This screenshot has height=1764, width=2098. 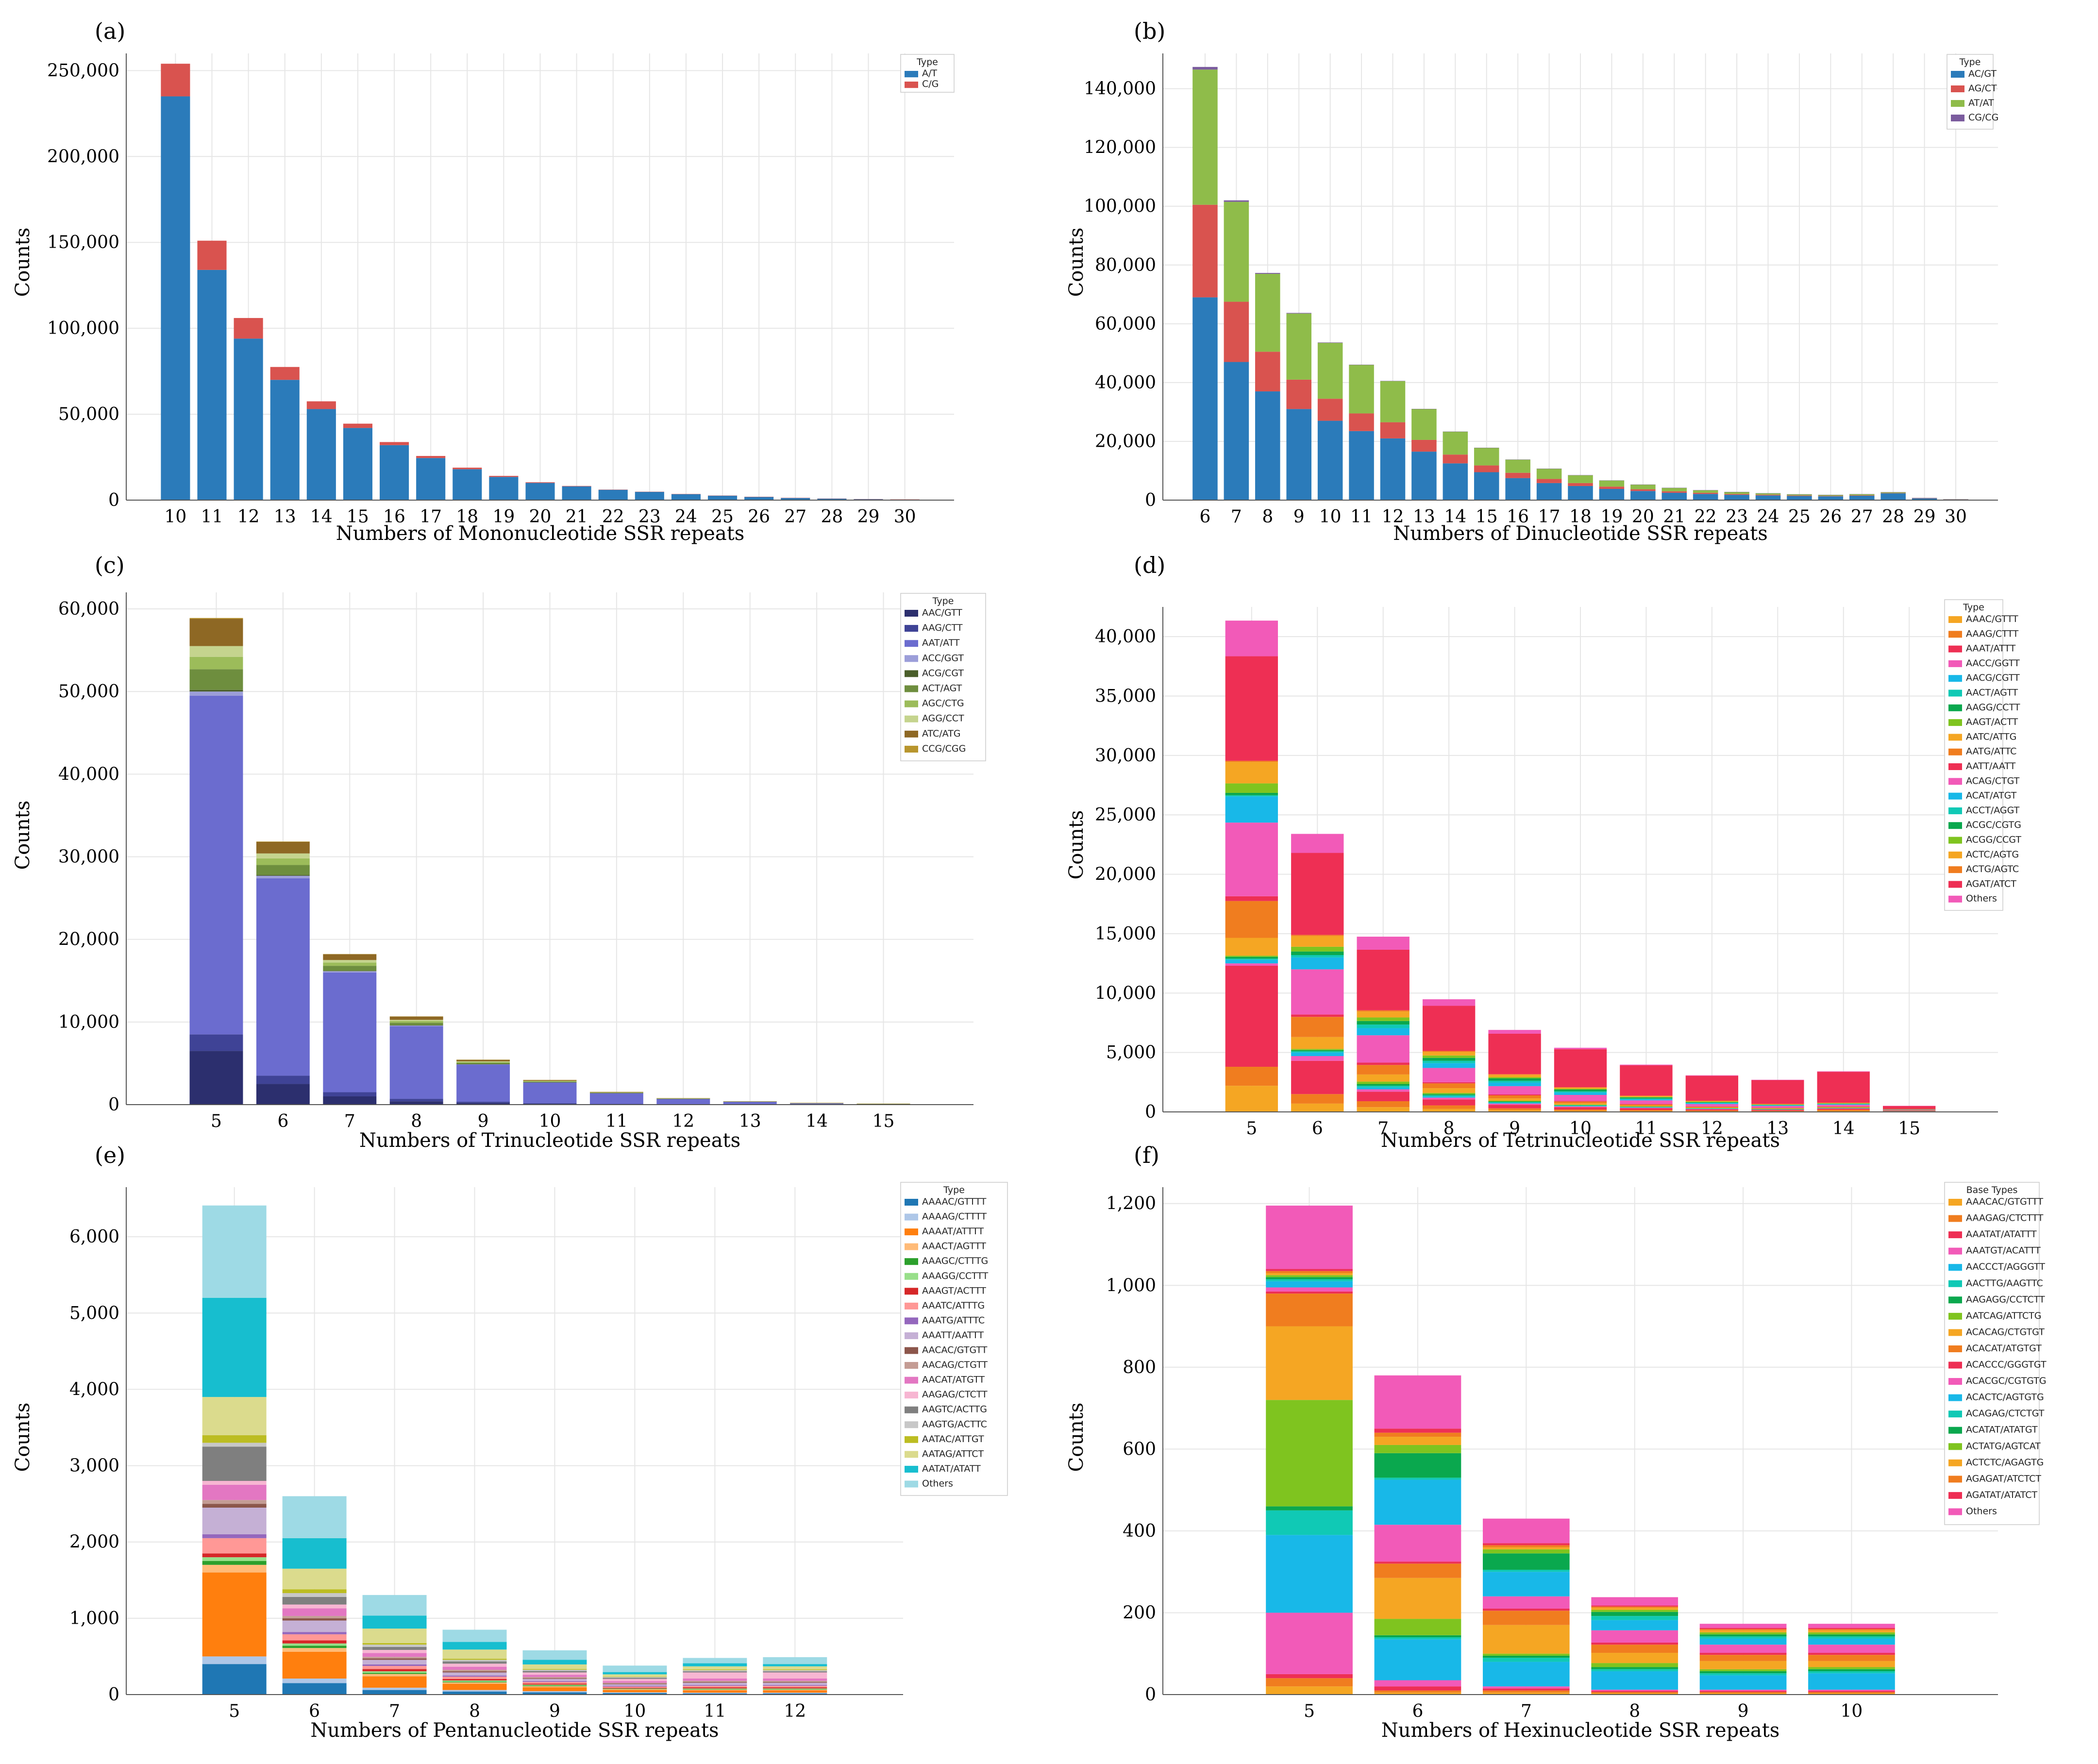 I want to click on legend-label: AACCCT/AGGGTT, so click(x=2005, y=1266).